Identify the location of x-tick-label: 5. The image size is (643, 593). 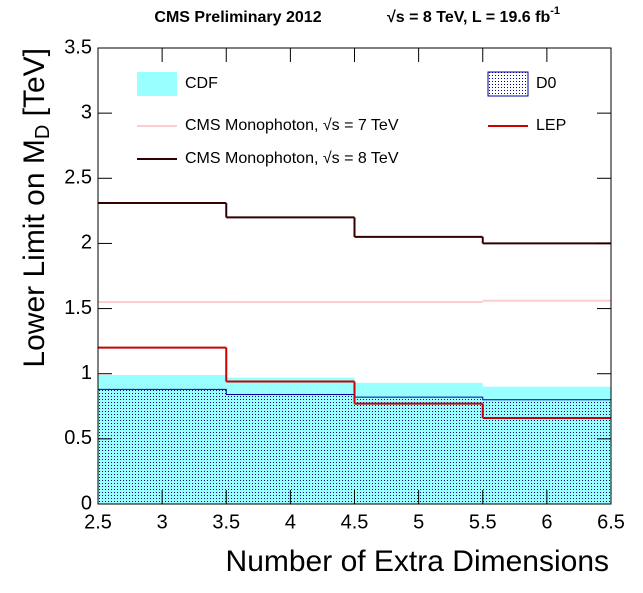
(418, 522).